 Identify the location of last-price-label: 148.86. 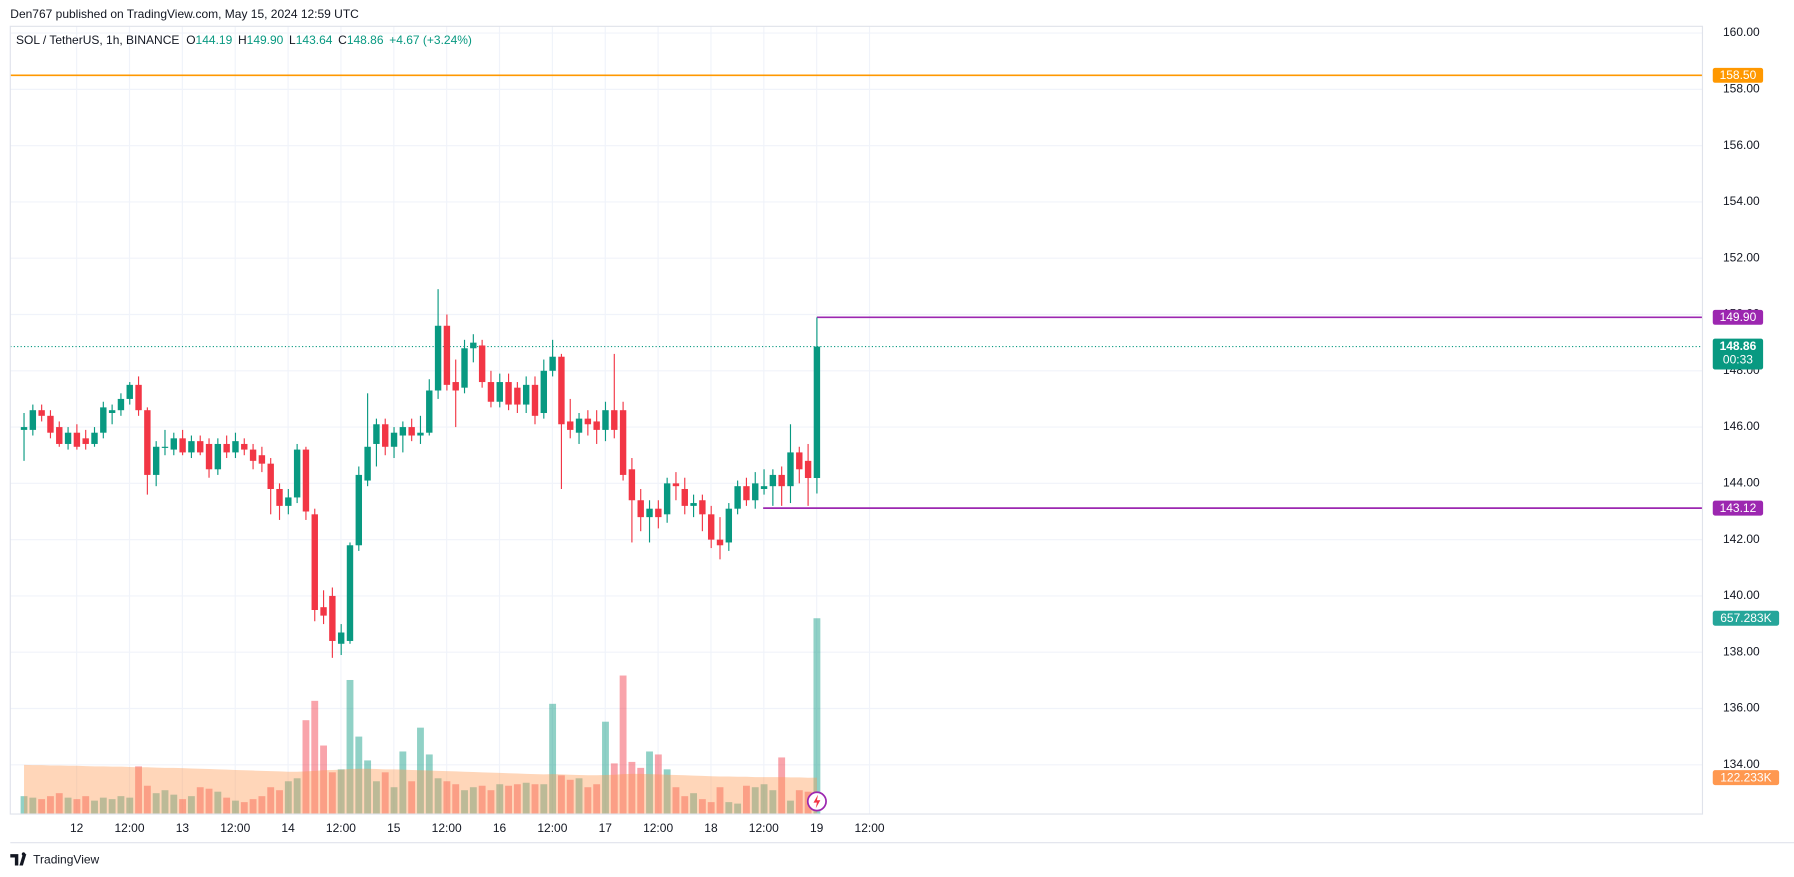
(1738, 346).